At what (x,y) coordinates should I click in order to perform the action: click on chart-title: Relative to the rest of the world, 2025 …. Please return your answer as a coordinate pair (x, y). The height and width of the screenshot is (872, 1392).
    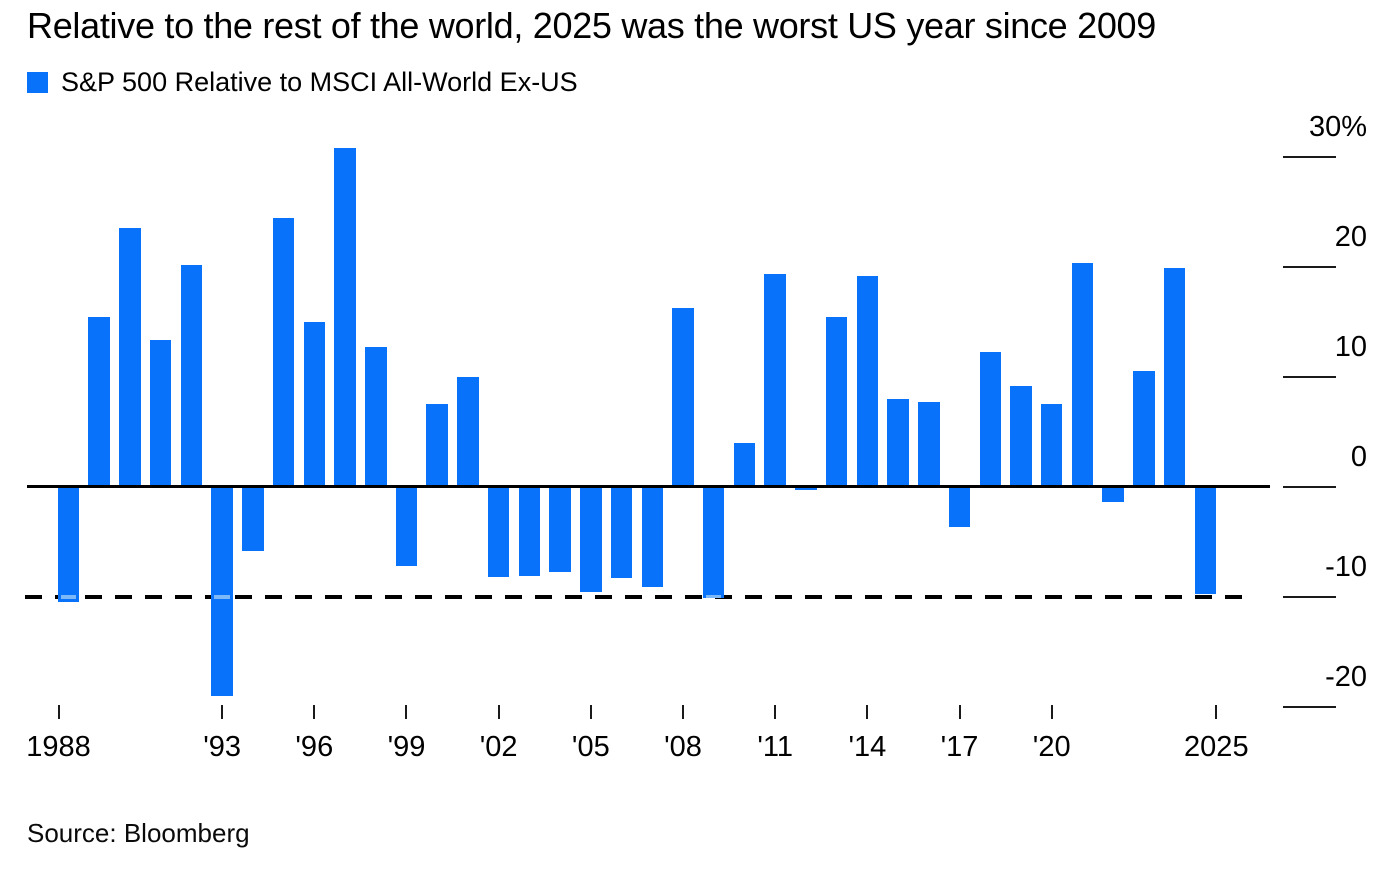
    Looking at the image, I should click on (591, 25).